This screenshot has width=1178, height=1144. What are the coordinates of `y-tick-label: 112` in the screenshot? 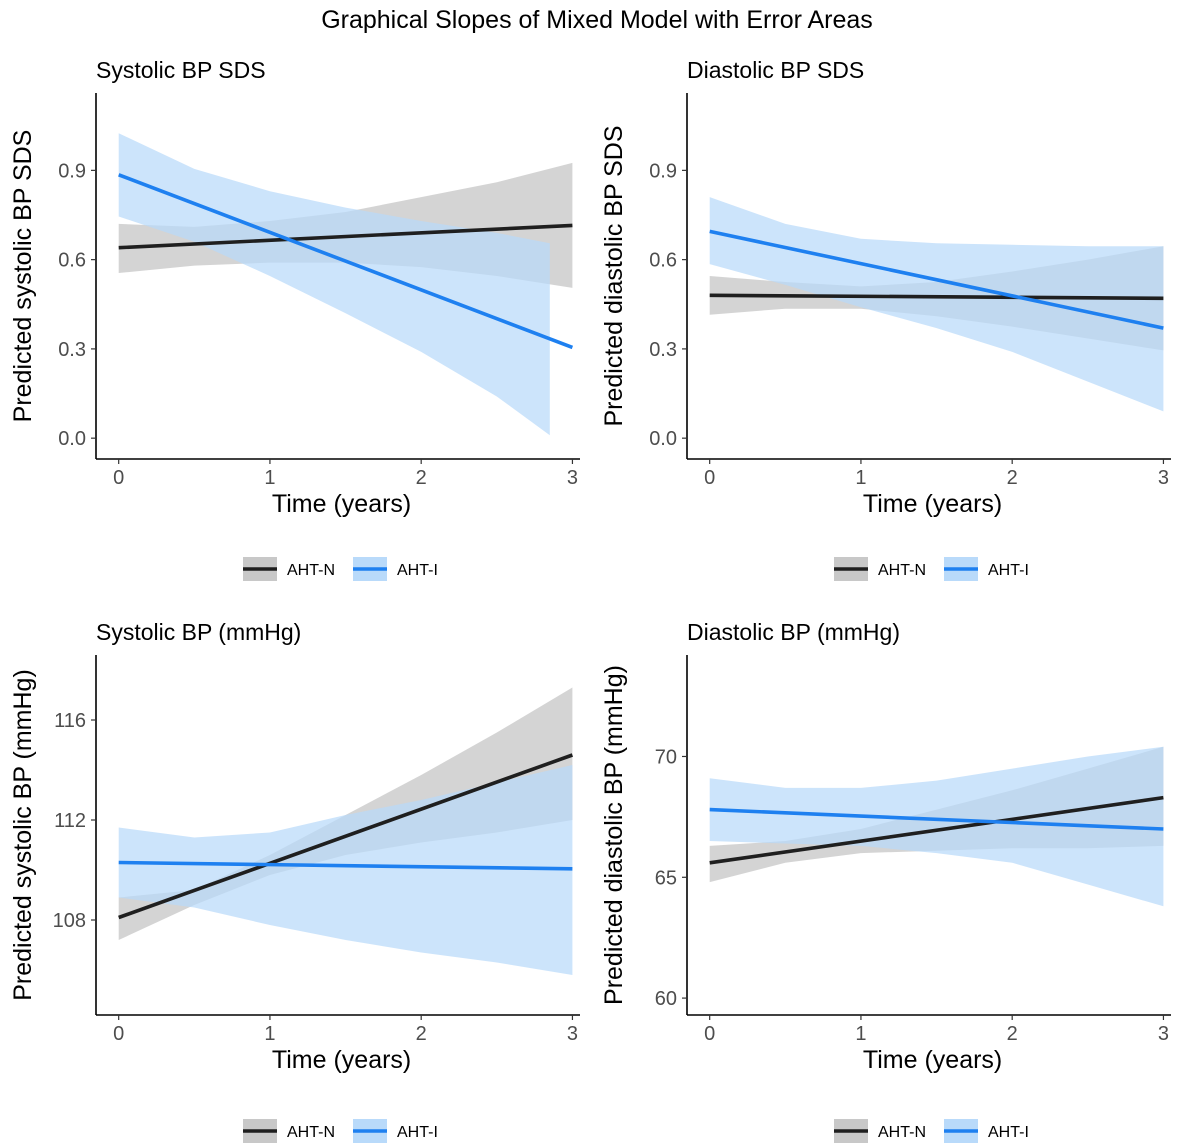 It's located at (70, 821).